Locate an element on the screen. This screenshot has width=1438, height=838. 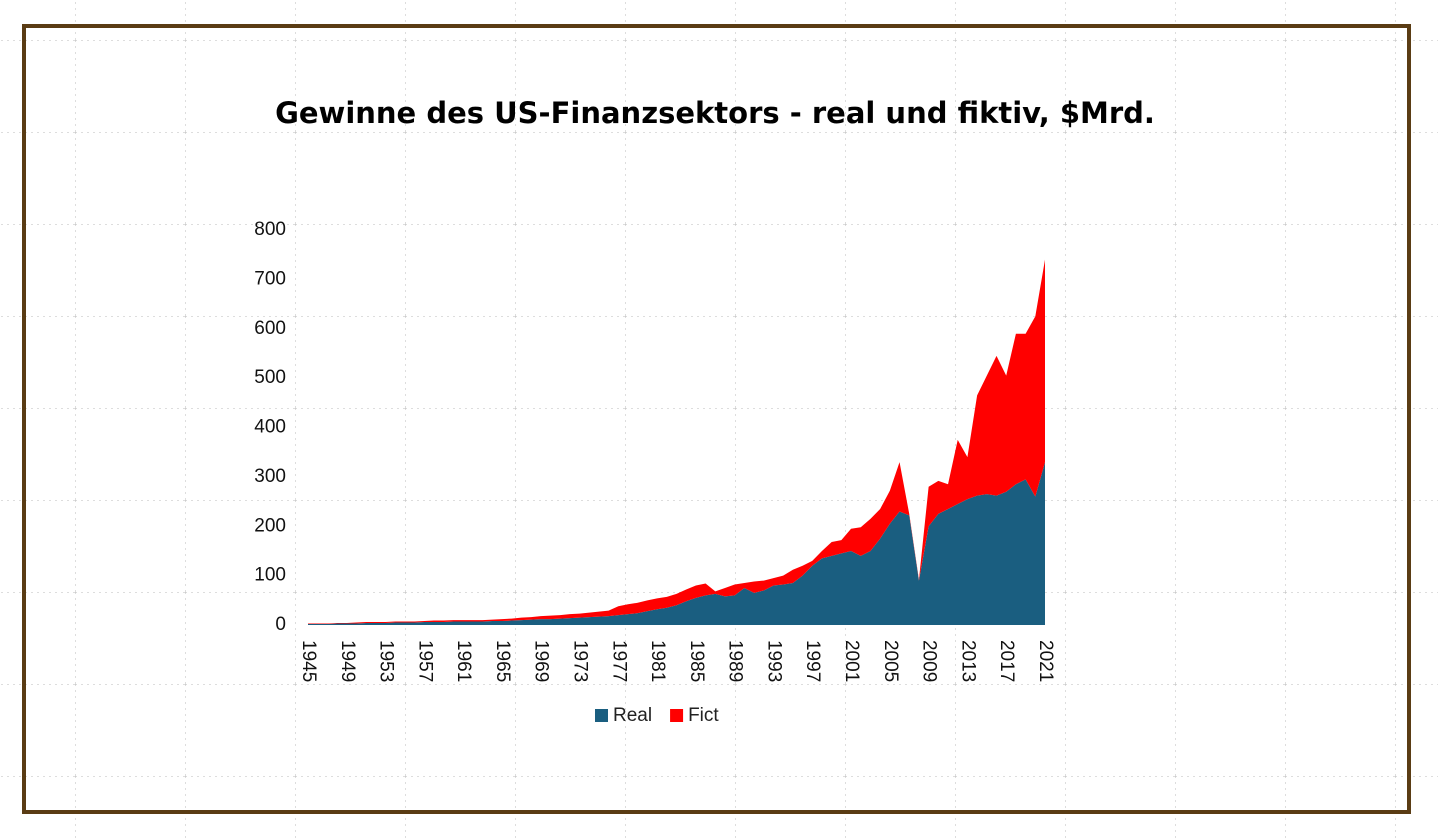
legend-label: Fict is located at coordinates (703, 715).